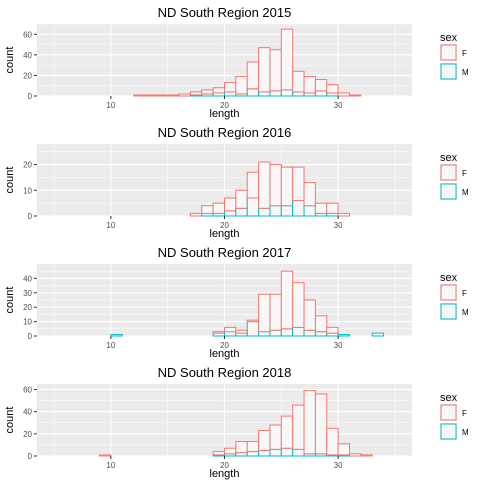 The width and height of the screenshot is (480, 480). I want to click on y-tick-label: 60, so click(27, 34).